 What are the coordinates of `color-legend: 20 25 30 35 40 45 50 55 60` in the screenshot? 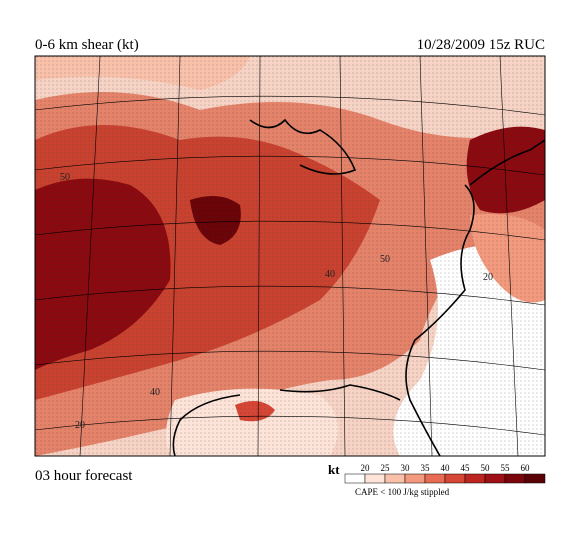 It's located at (445, 473).